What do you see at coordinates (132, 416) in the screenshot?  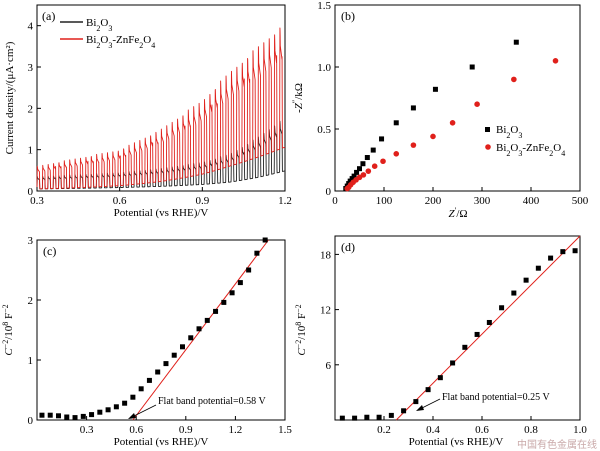 I see `annotation-arrowhead` at bounding box center [132, 416].